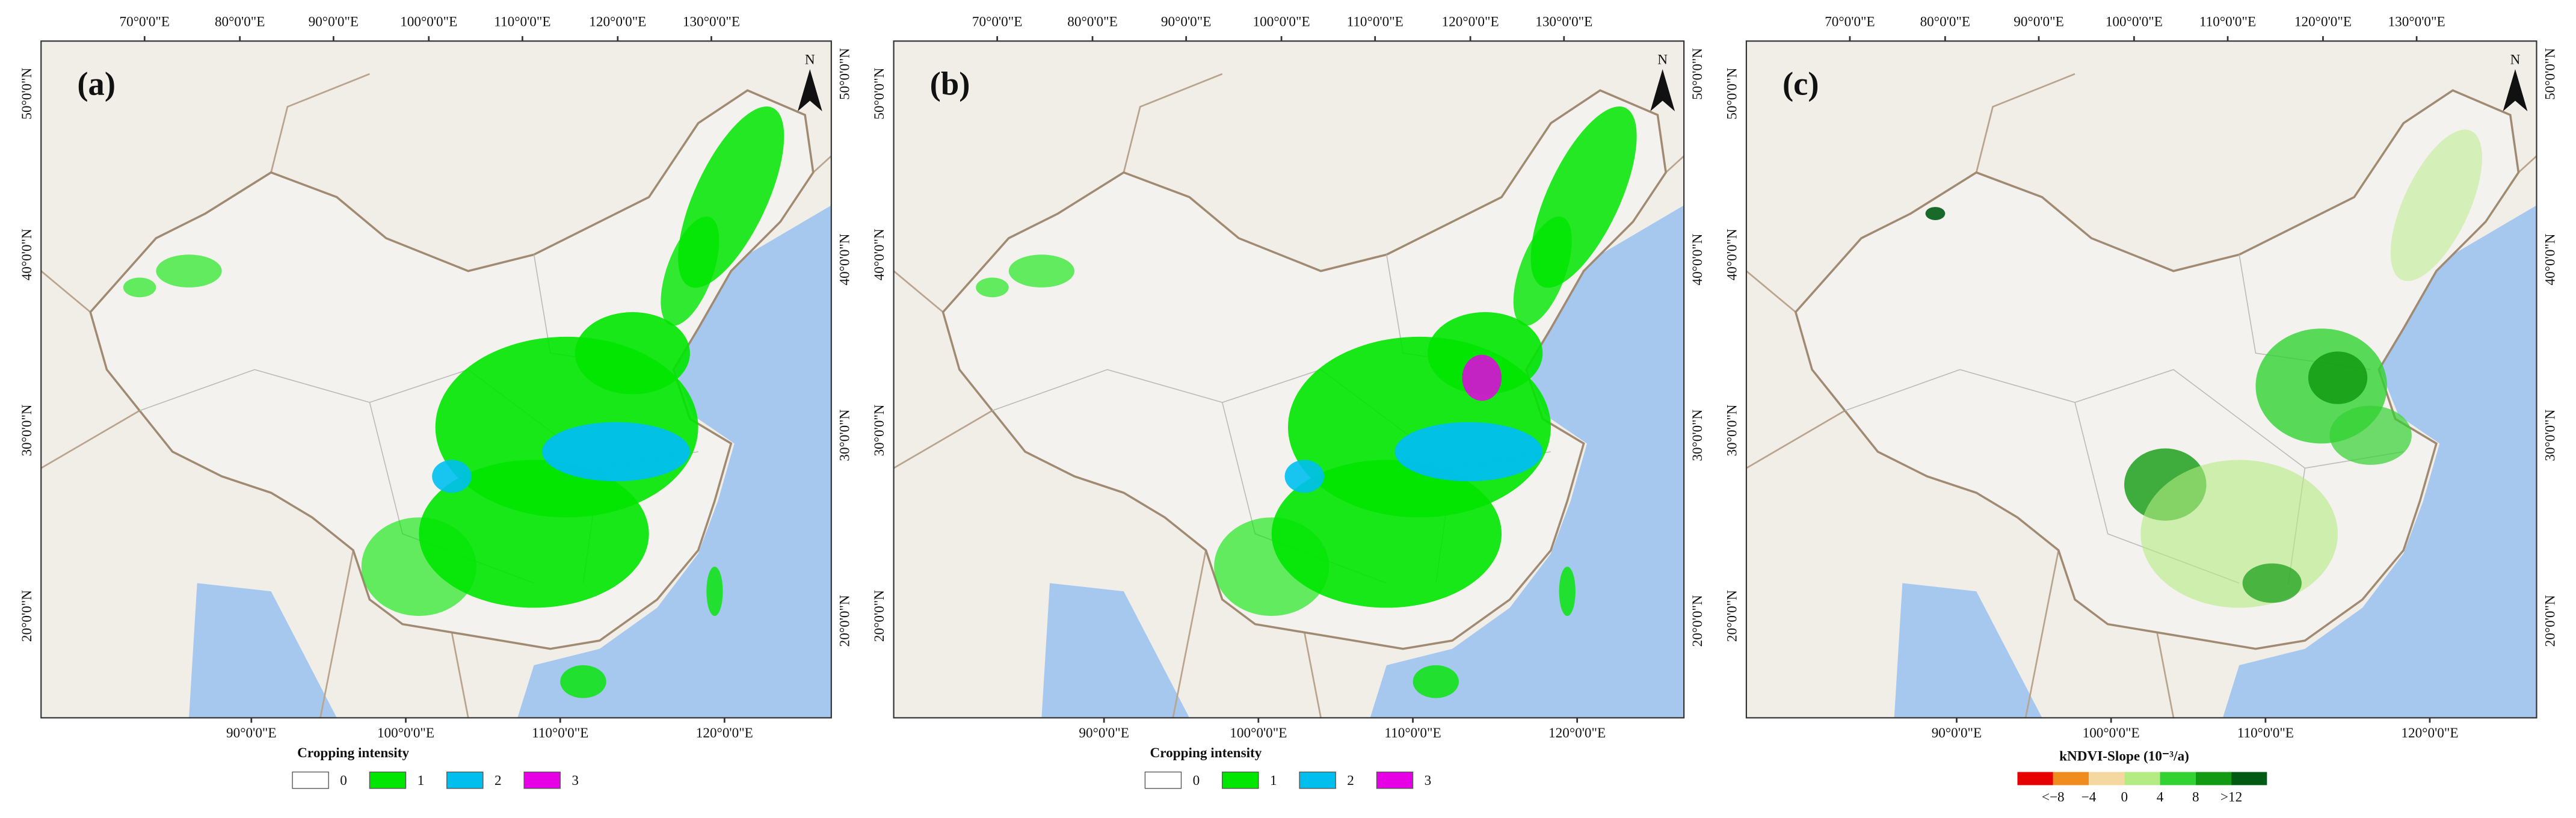  What do you see at coordinates (2265, 733) in the screenshot?
I see `bottom-tick-label: 110°0'0"E` at bounding box center [2265, 733].